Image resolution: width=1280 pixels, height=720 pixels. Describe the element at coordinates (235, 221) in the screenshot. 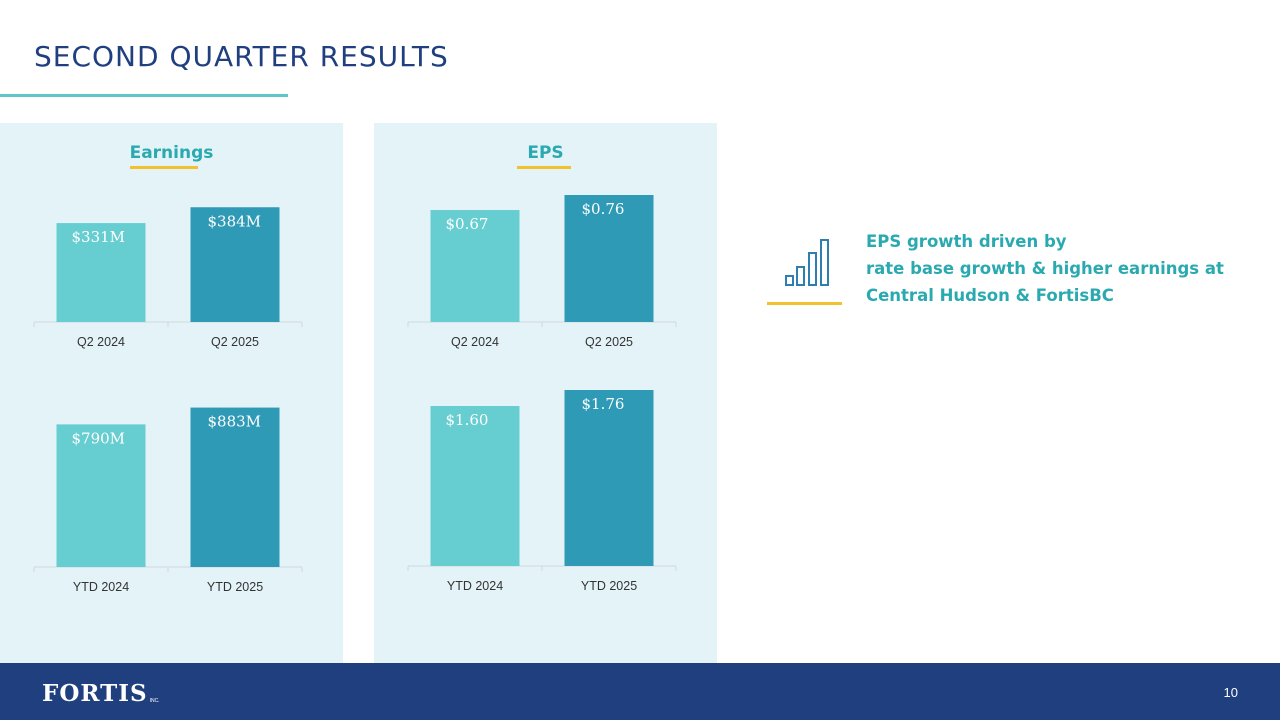

I see `data-label: $384M` at that location.